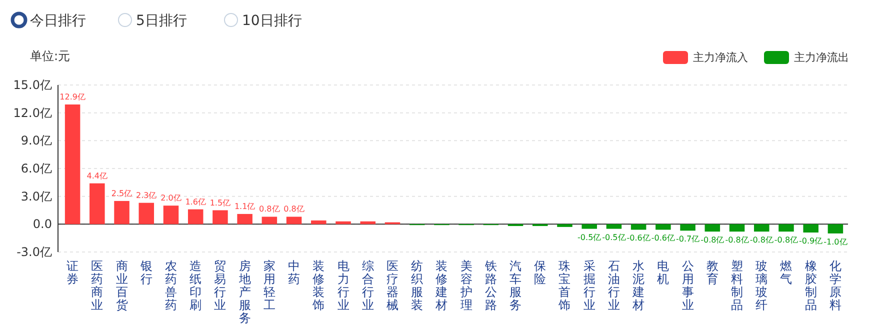 The height and width of the screenshot is (328, 877). I want to click on legend-label: 主力净流入, so click(720, 57).